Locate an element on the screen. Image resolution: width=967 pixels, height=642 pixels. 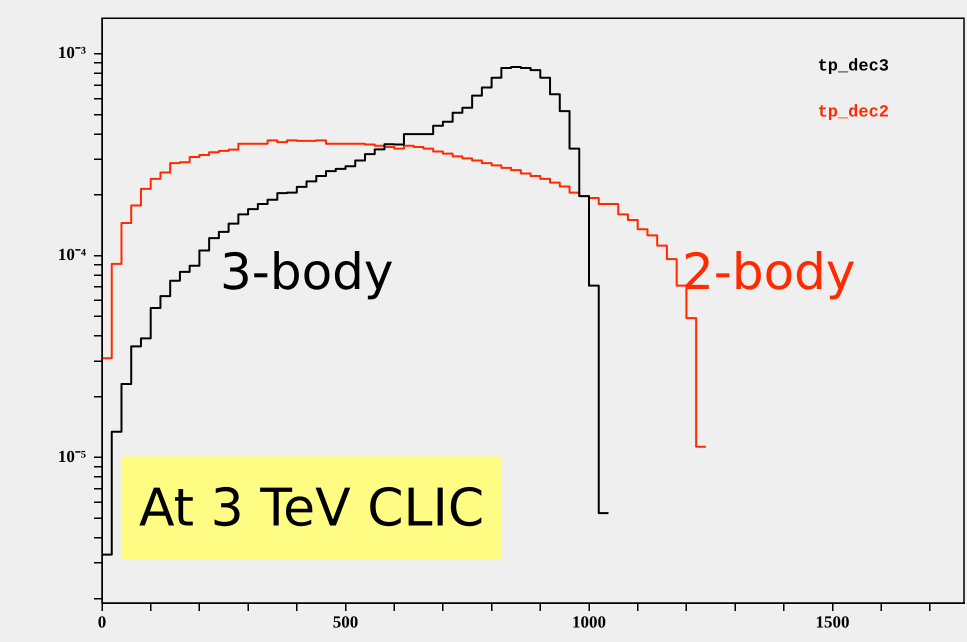
text: tp_dec2 is located at coordinates (853, 112).